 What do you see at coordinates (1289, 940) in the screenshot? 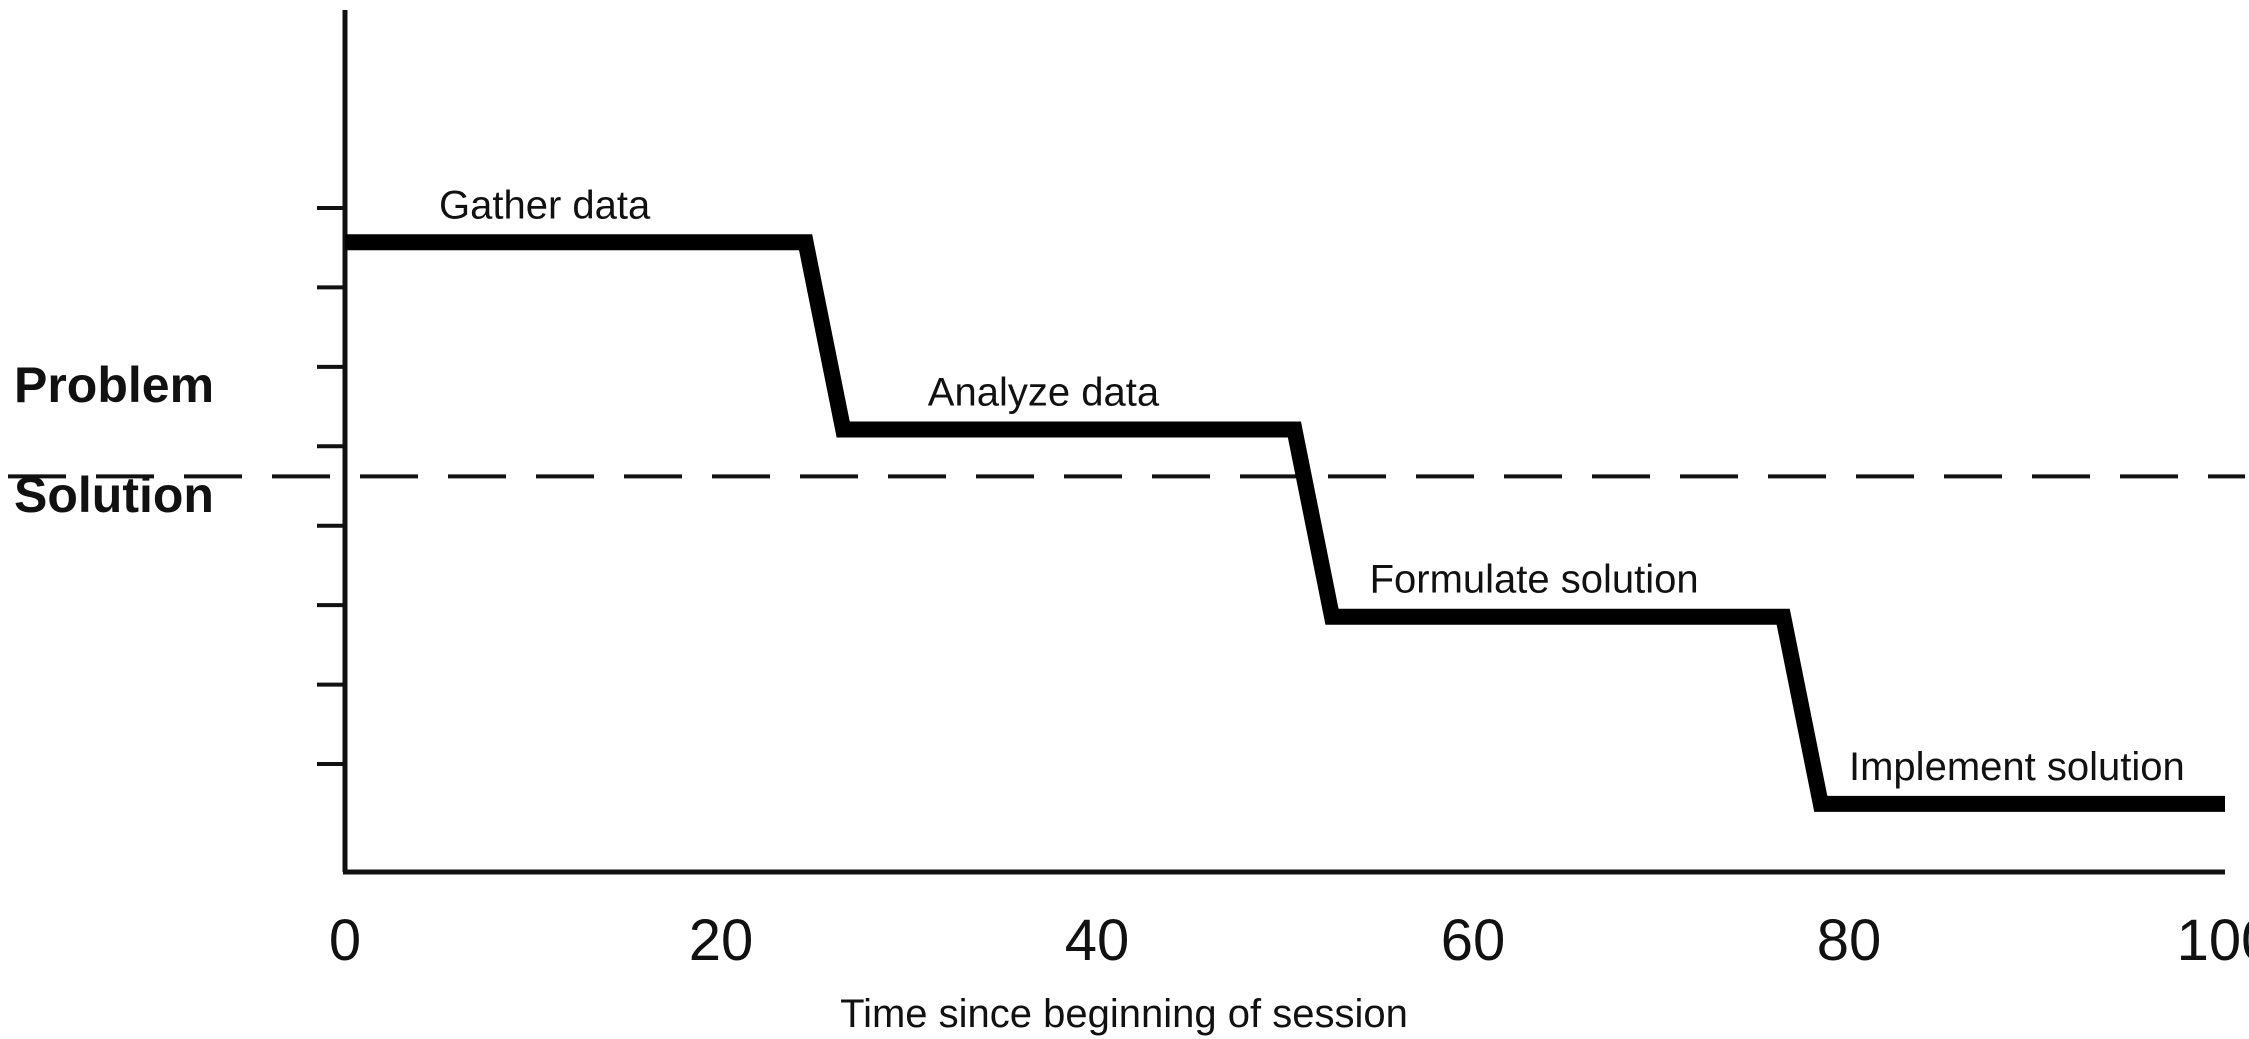
I see `x-tick-labels: 0 20 40 60 80 100` at bounding box center [1289, 940].